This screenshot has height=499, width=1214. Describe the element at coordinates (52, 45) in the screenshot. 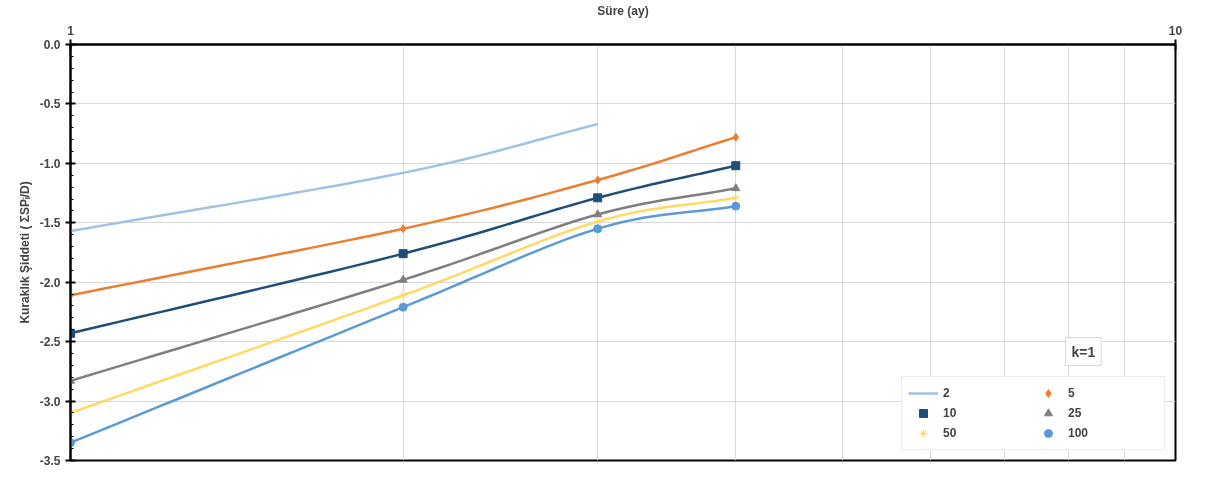

I see `y-tick-label: 0.0` at that location.